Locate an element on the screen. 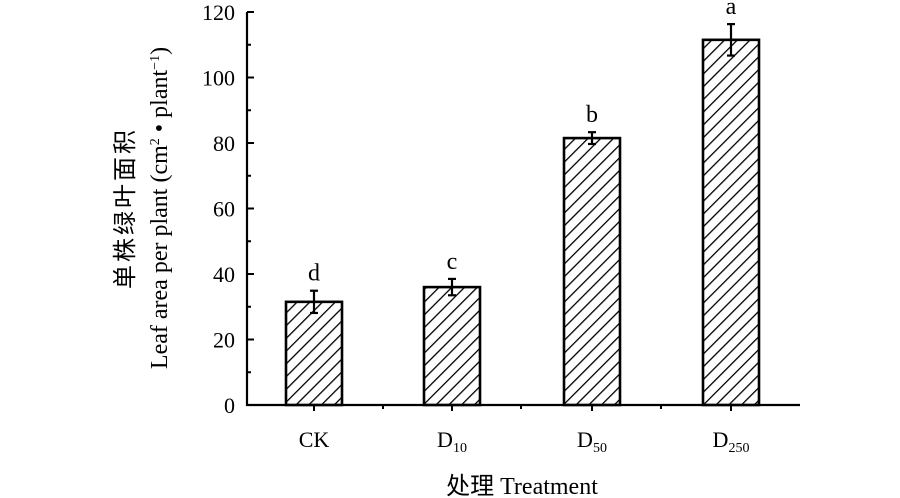 This screenshot has height=498, width=900. significance-letter: a is located at coordinates (731, 10).